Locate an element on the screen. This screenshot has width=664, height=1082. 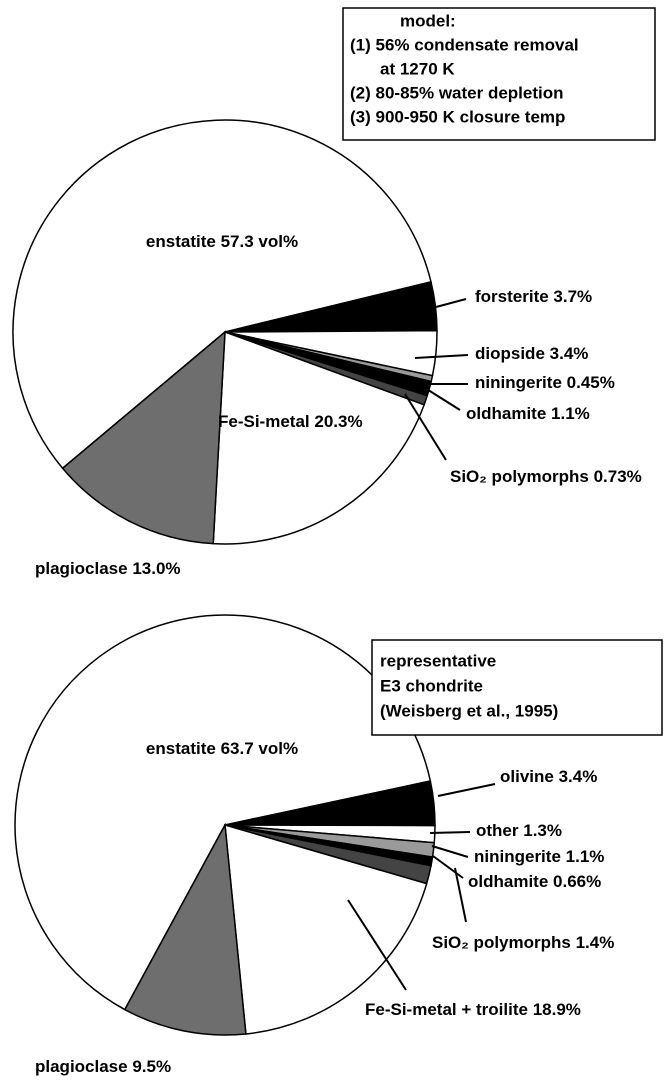
slice-value: 3.7% is located at coordinates (572, 296).